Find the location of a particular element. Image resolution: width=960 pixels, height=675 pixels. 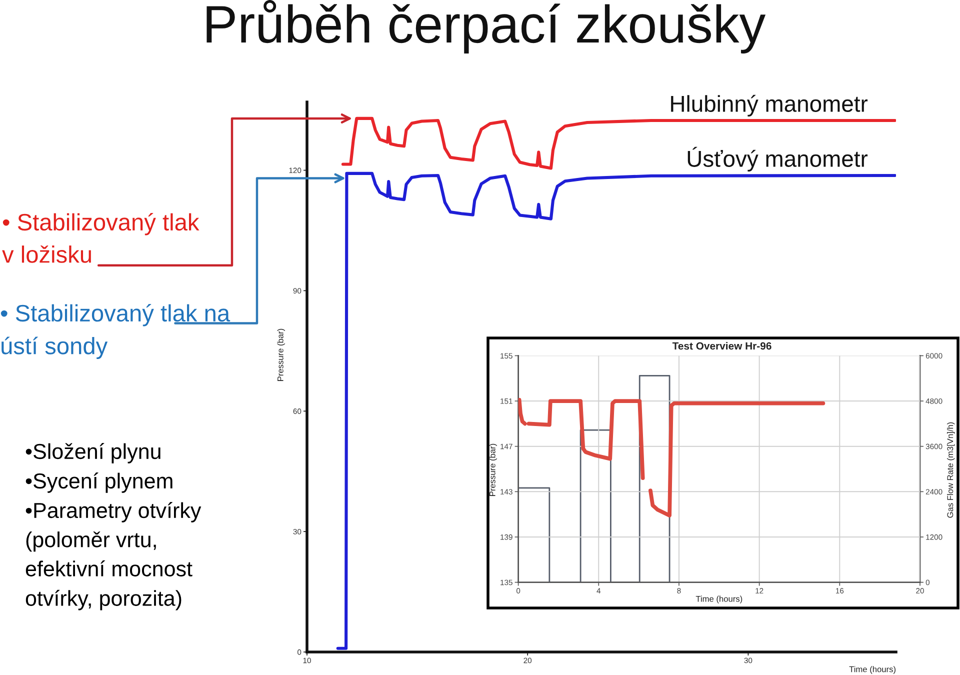

chart-title: Test Overview Hr-96 is located at coordinates (722, 346).